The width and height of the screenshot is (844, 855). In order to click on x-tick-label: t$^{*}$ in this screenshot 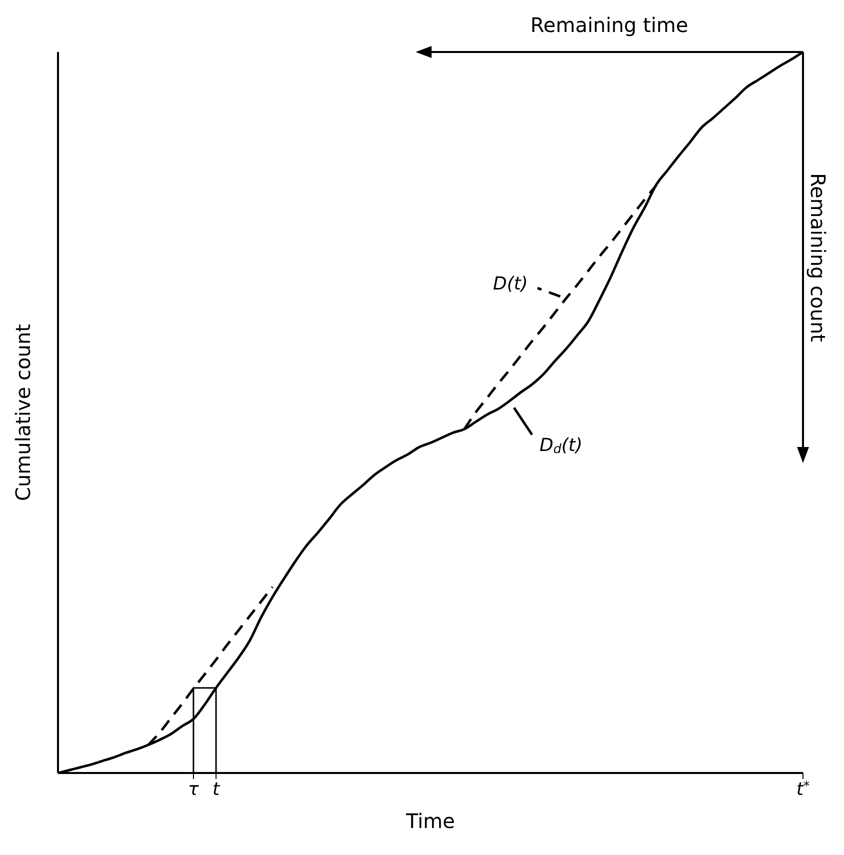, I will do `click(803, 789)`.